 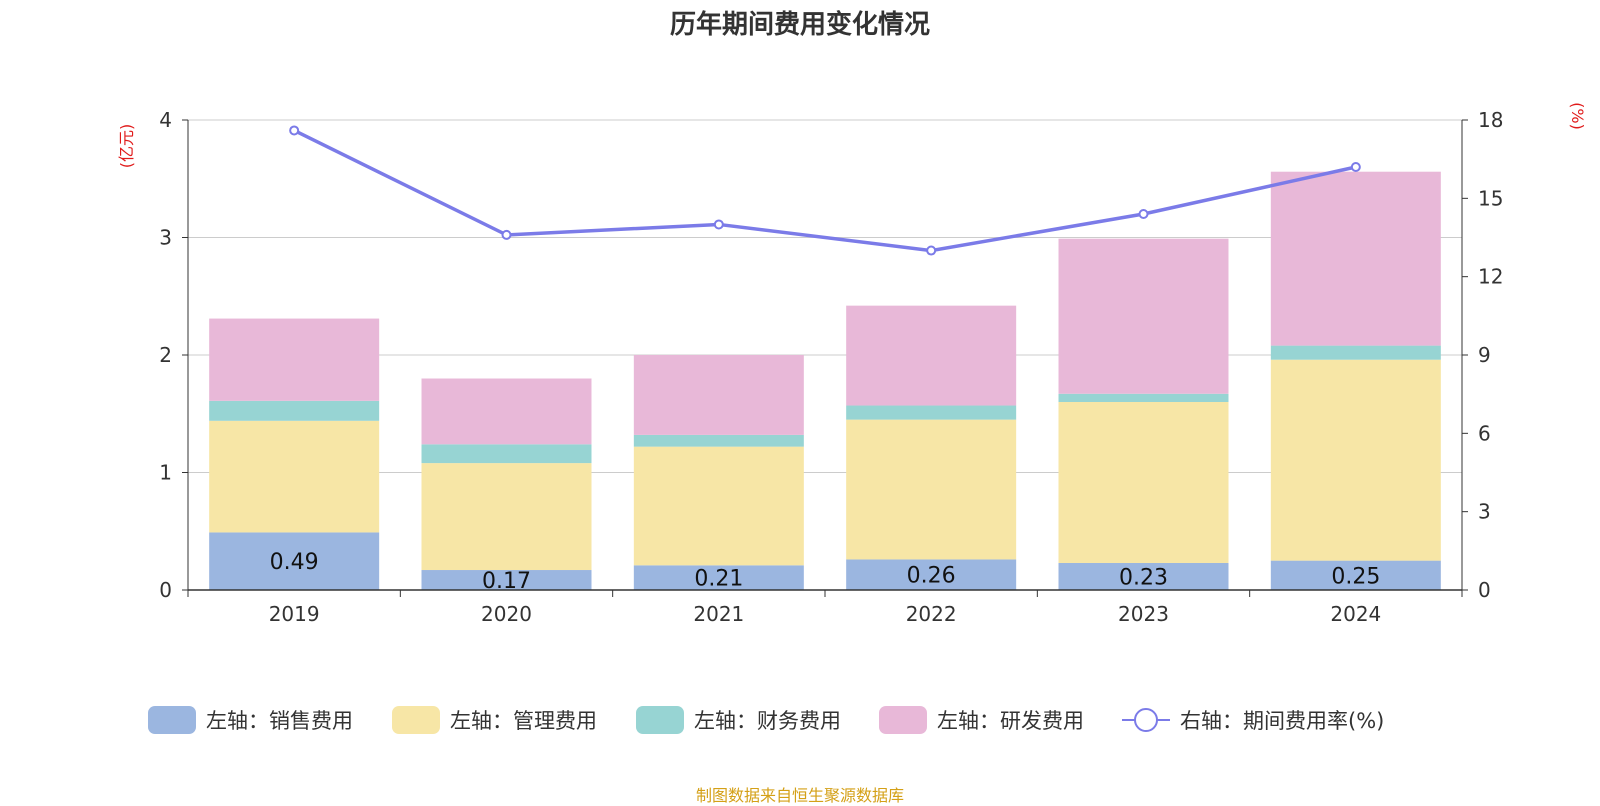 I want to click on left-axis-tick-label: 3, so click(x=165, y=238).